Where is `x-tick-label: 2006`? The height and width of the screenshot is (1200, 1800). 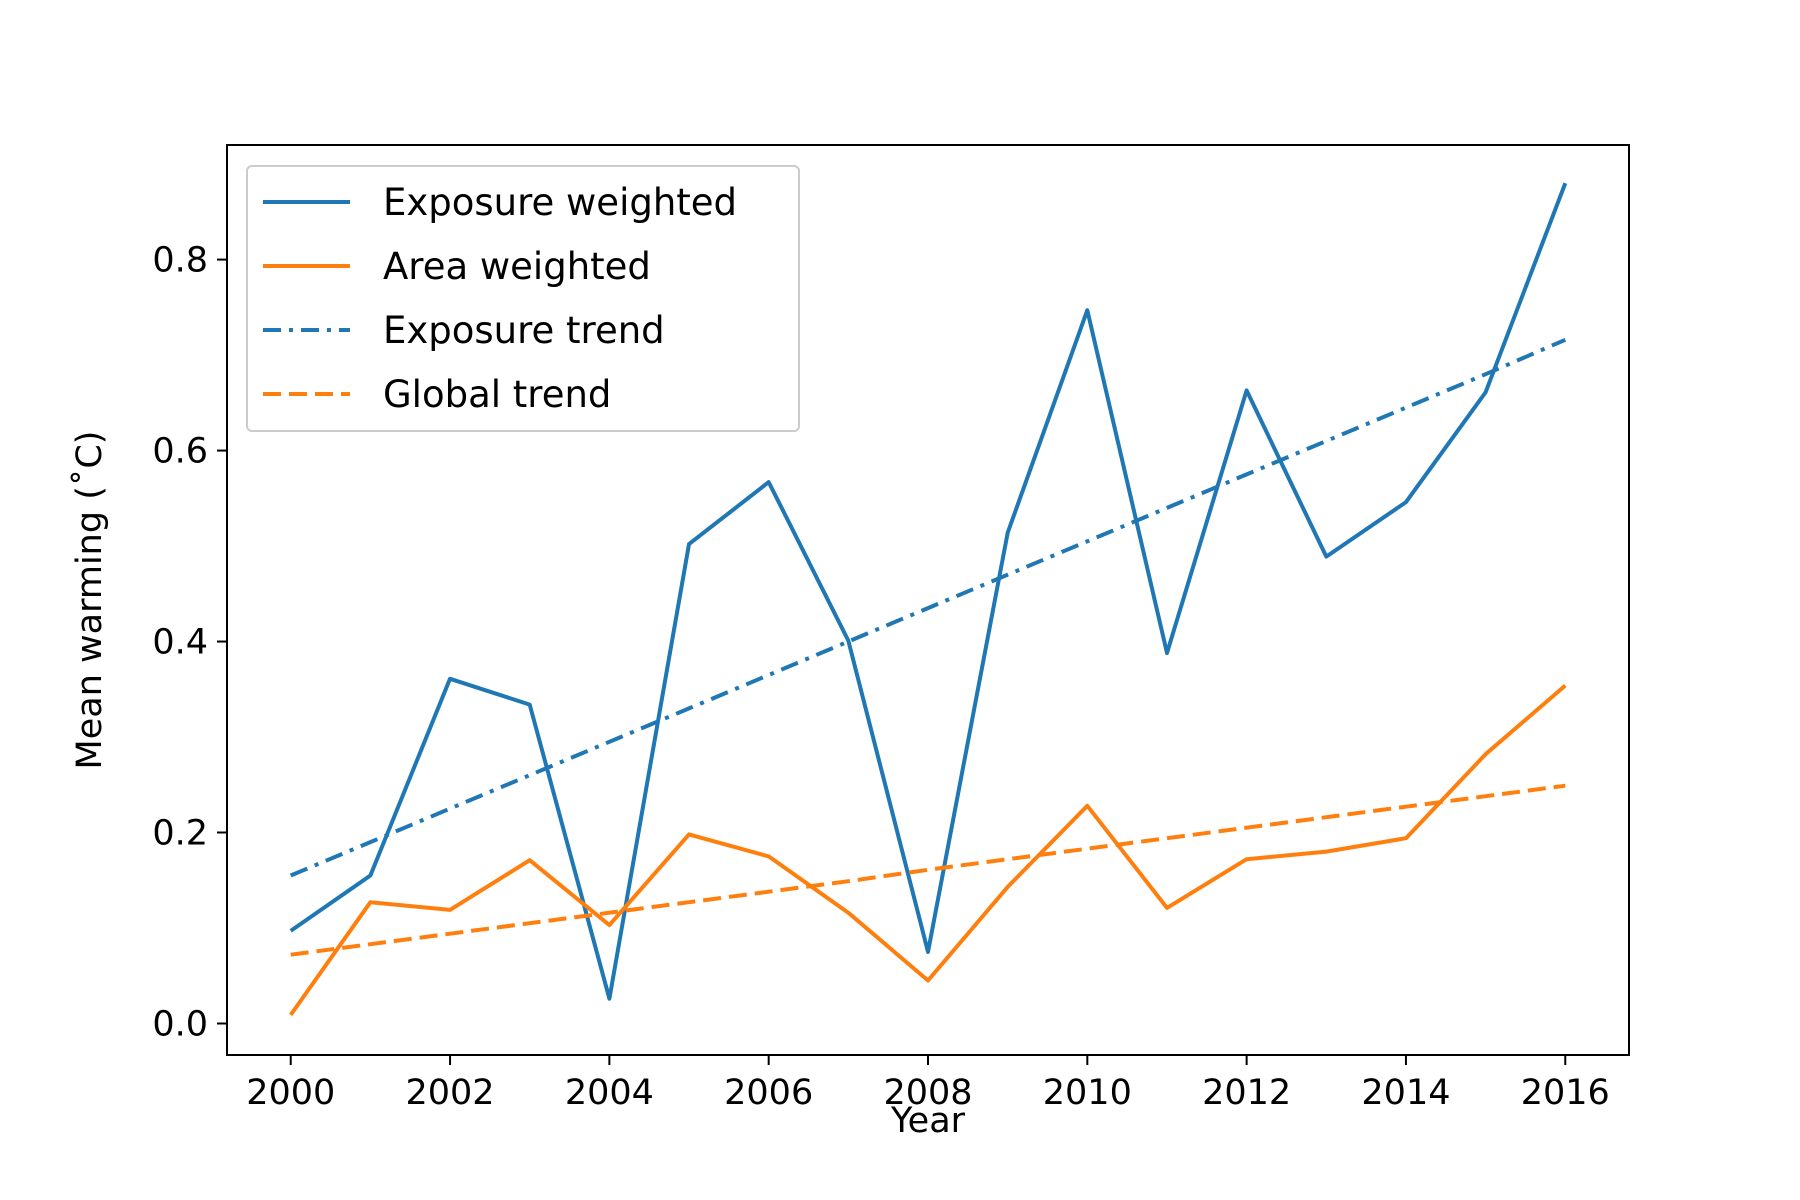 x-tick-label: 2006 is located at coordinates (768, 1093).